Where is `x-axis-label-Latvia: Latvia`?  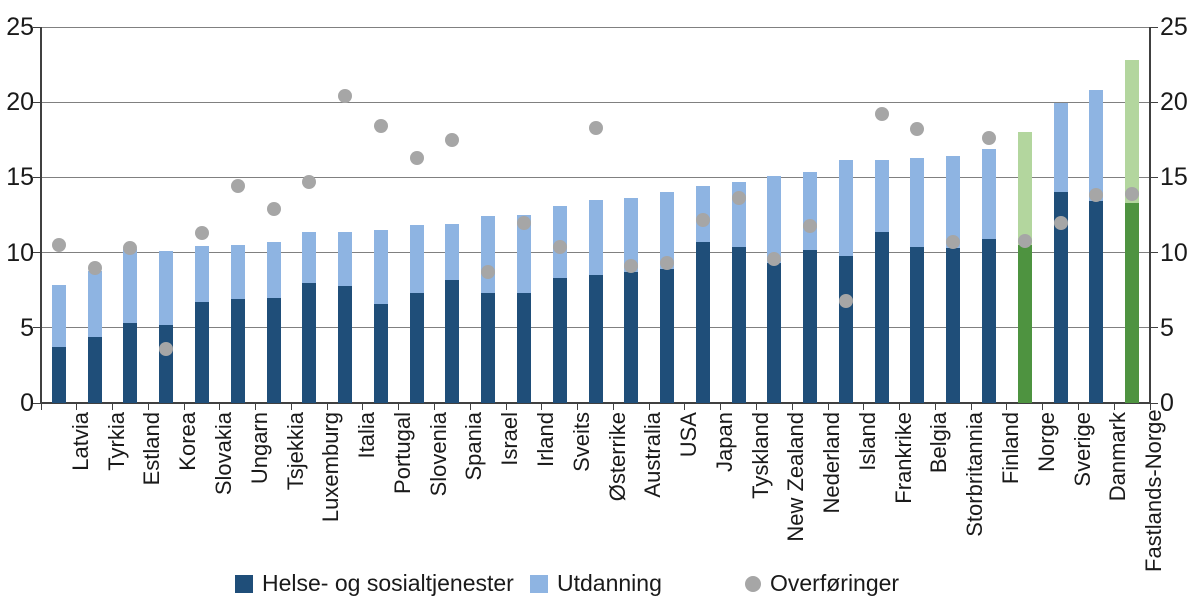
x-axis-label-Latvia: Latvia is located at coordinates (80, 441).